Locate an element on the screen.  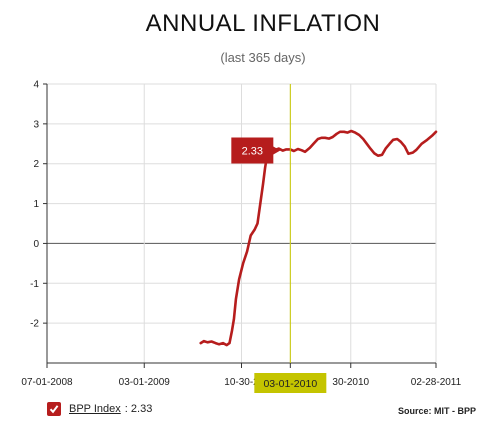
y-tick-label: -1 is located at coordinates (34, 284).